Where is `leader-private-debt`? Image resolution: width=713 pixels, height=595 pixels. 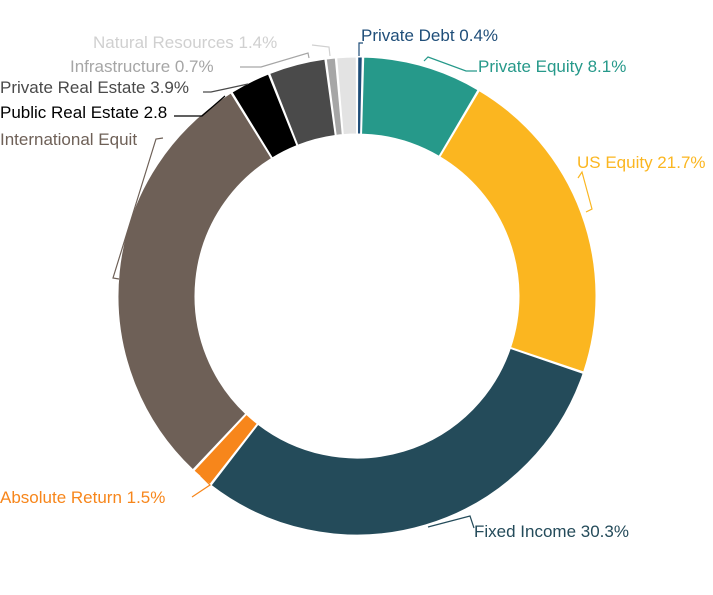 leader-private-debt is located at coordinates (360, 49).